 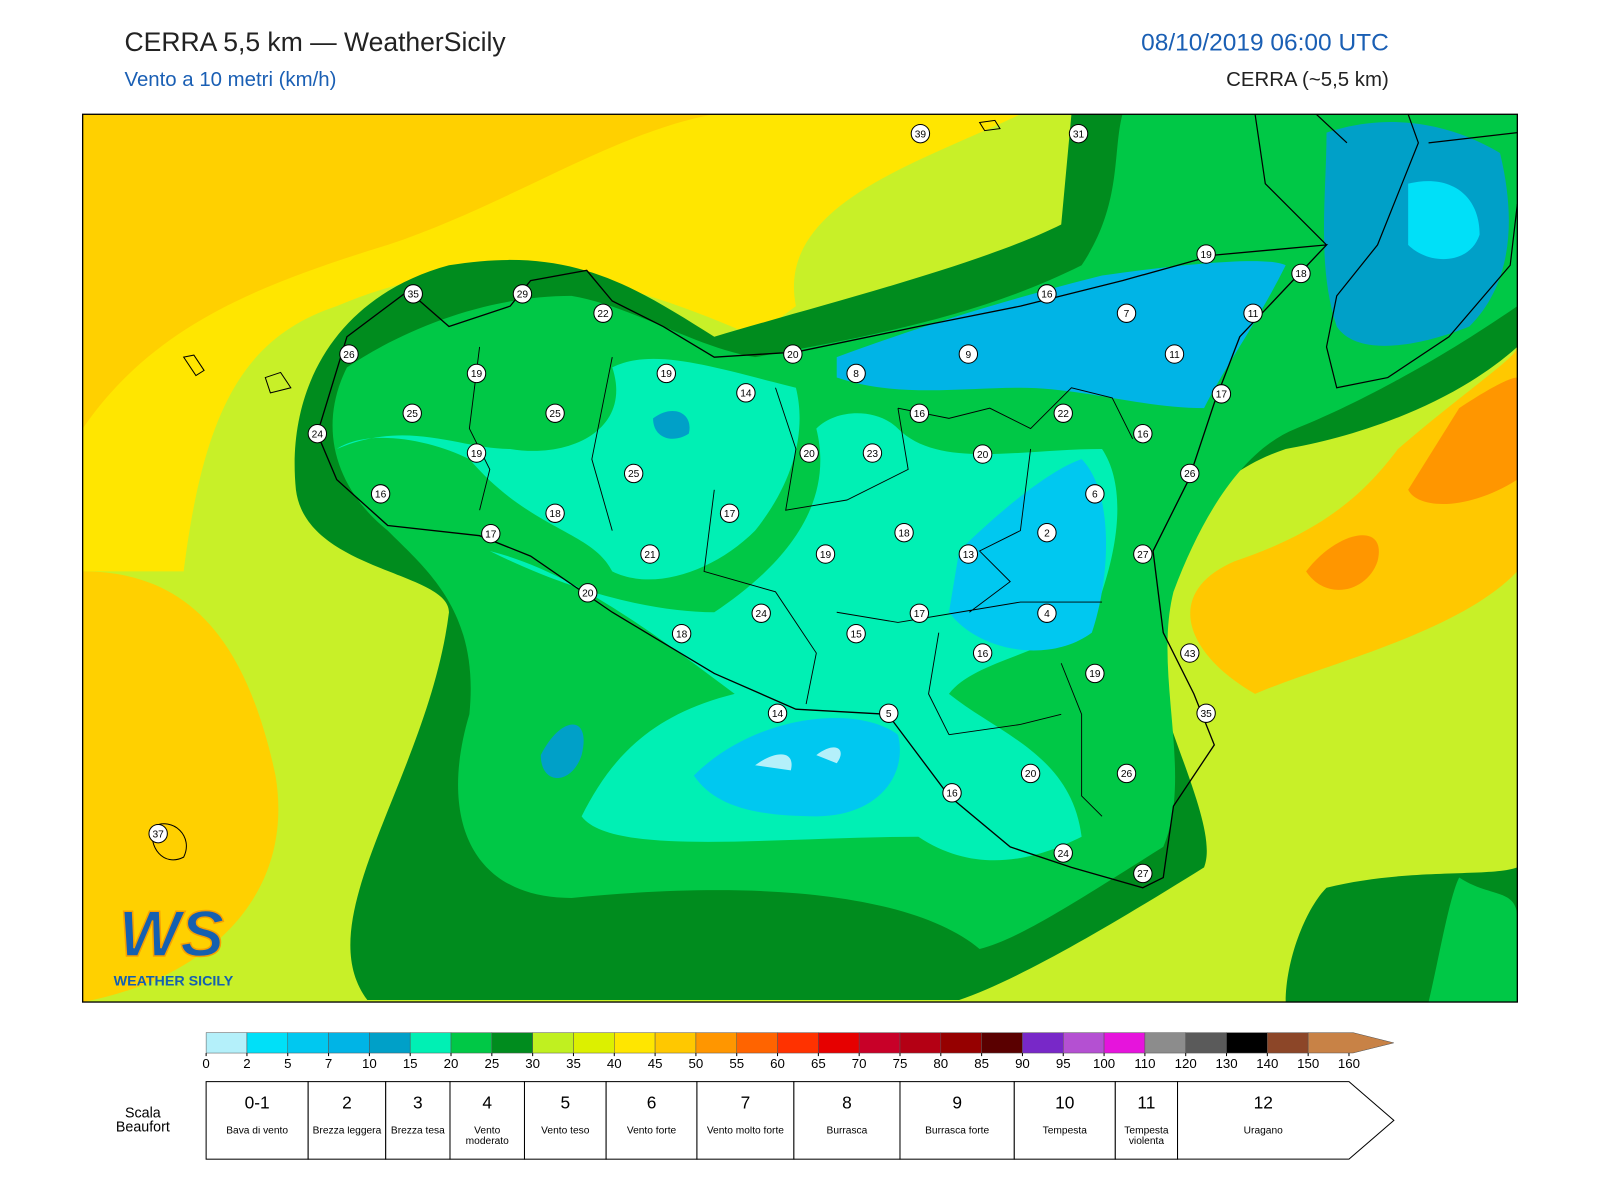 I want to click on beaufort-description: Vento teso, so click(x=565, y=1131).